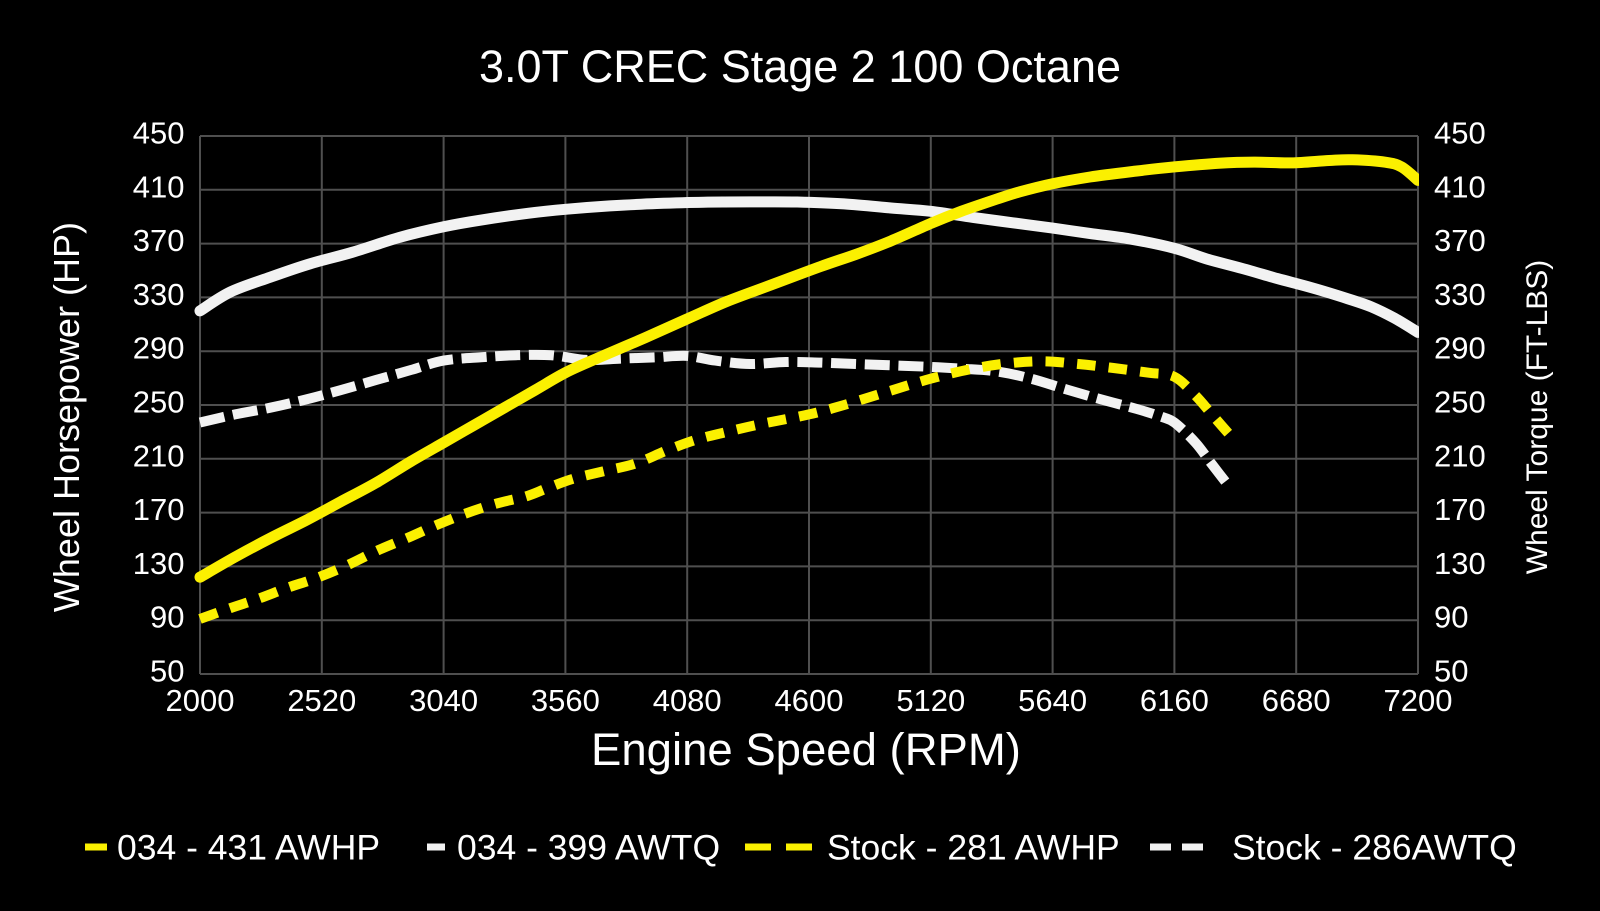 This screenshot has width=1600, height=911. What do you see at coordinates (588, 848) in the screenshot?
I see `svg-text: 034 - 399 AWTQ` at bounding box center [588, 848].